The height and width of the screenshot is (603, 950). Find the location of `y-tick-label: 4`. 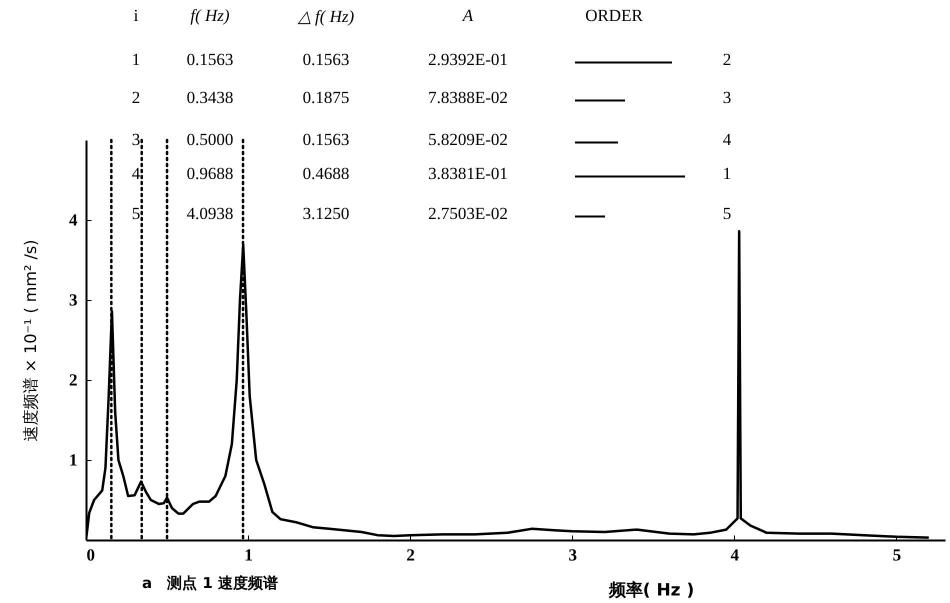

y-tick-label: 4 is located at coordinates (73, 220).